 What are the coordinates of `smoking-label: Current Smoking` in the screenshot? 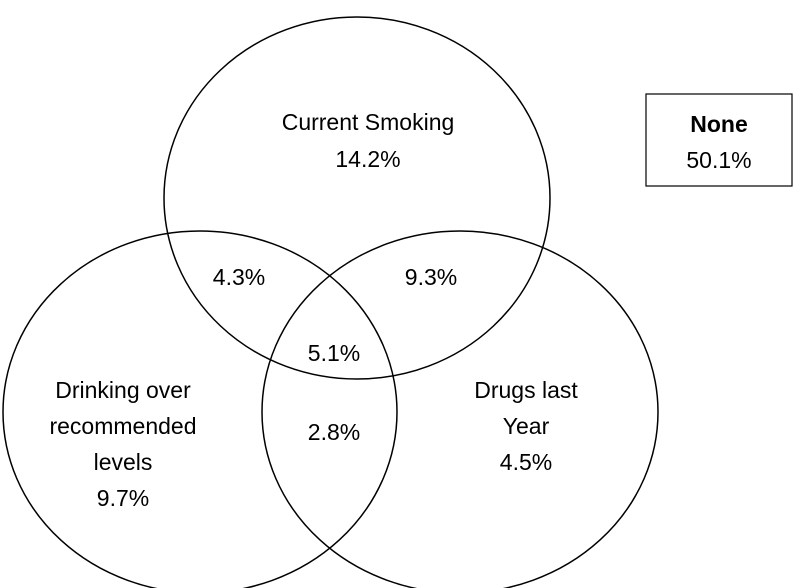 It's located at (368, 122).